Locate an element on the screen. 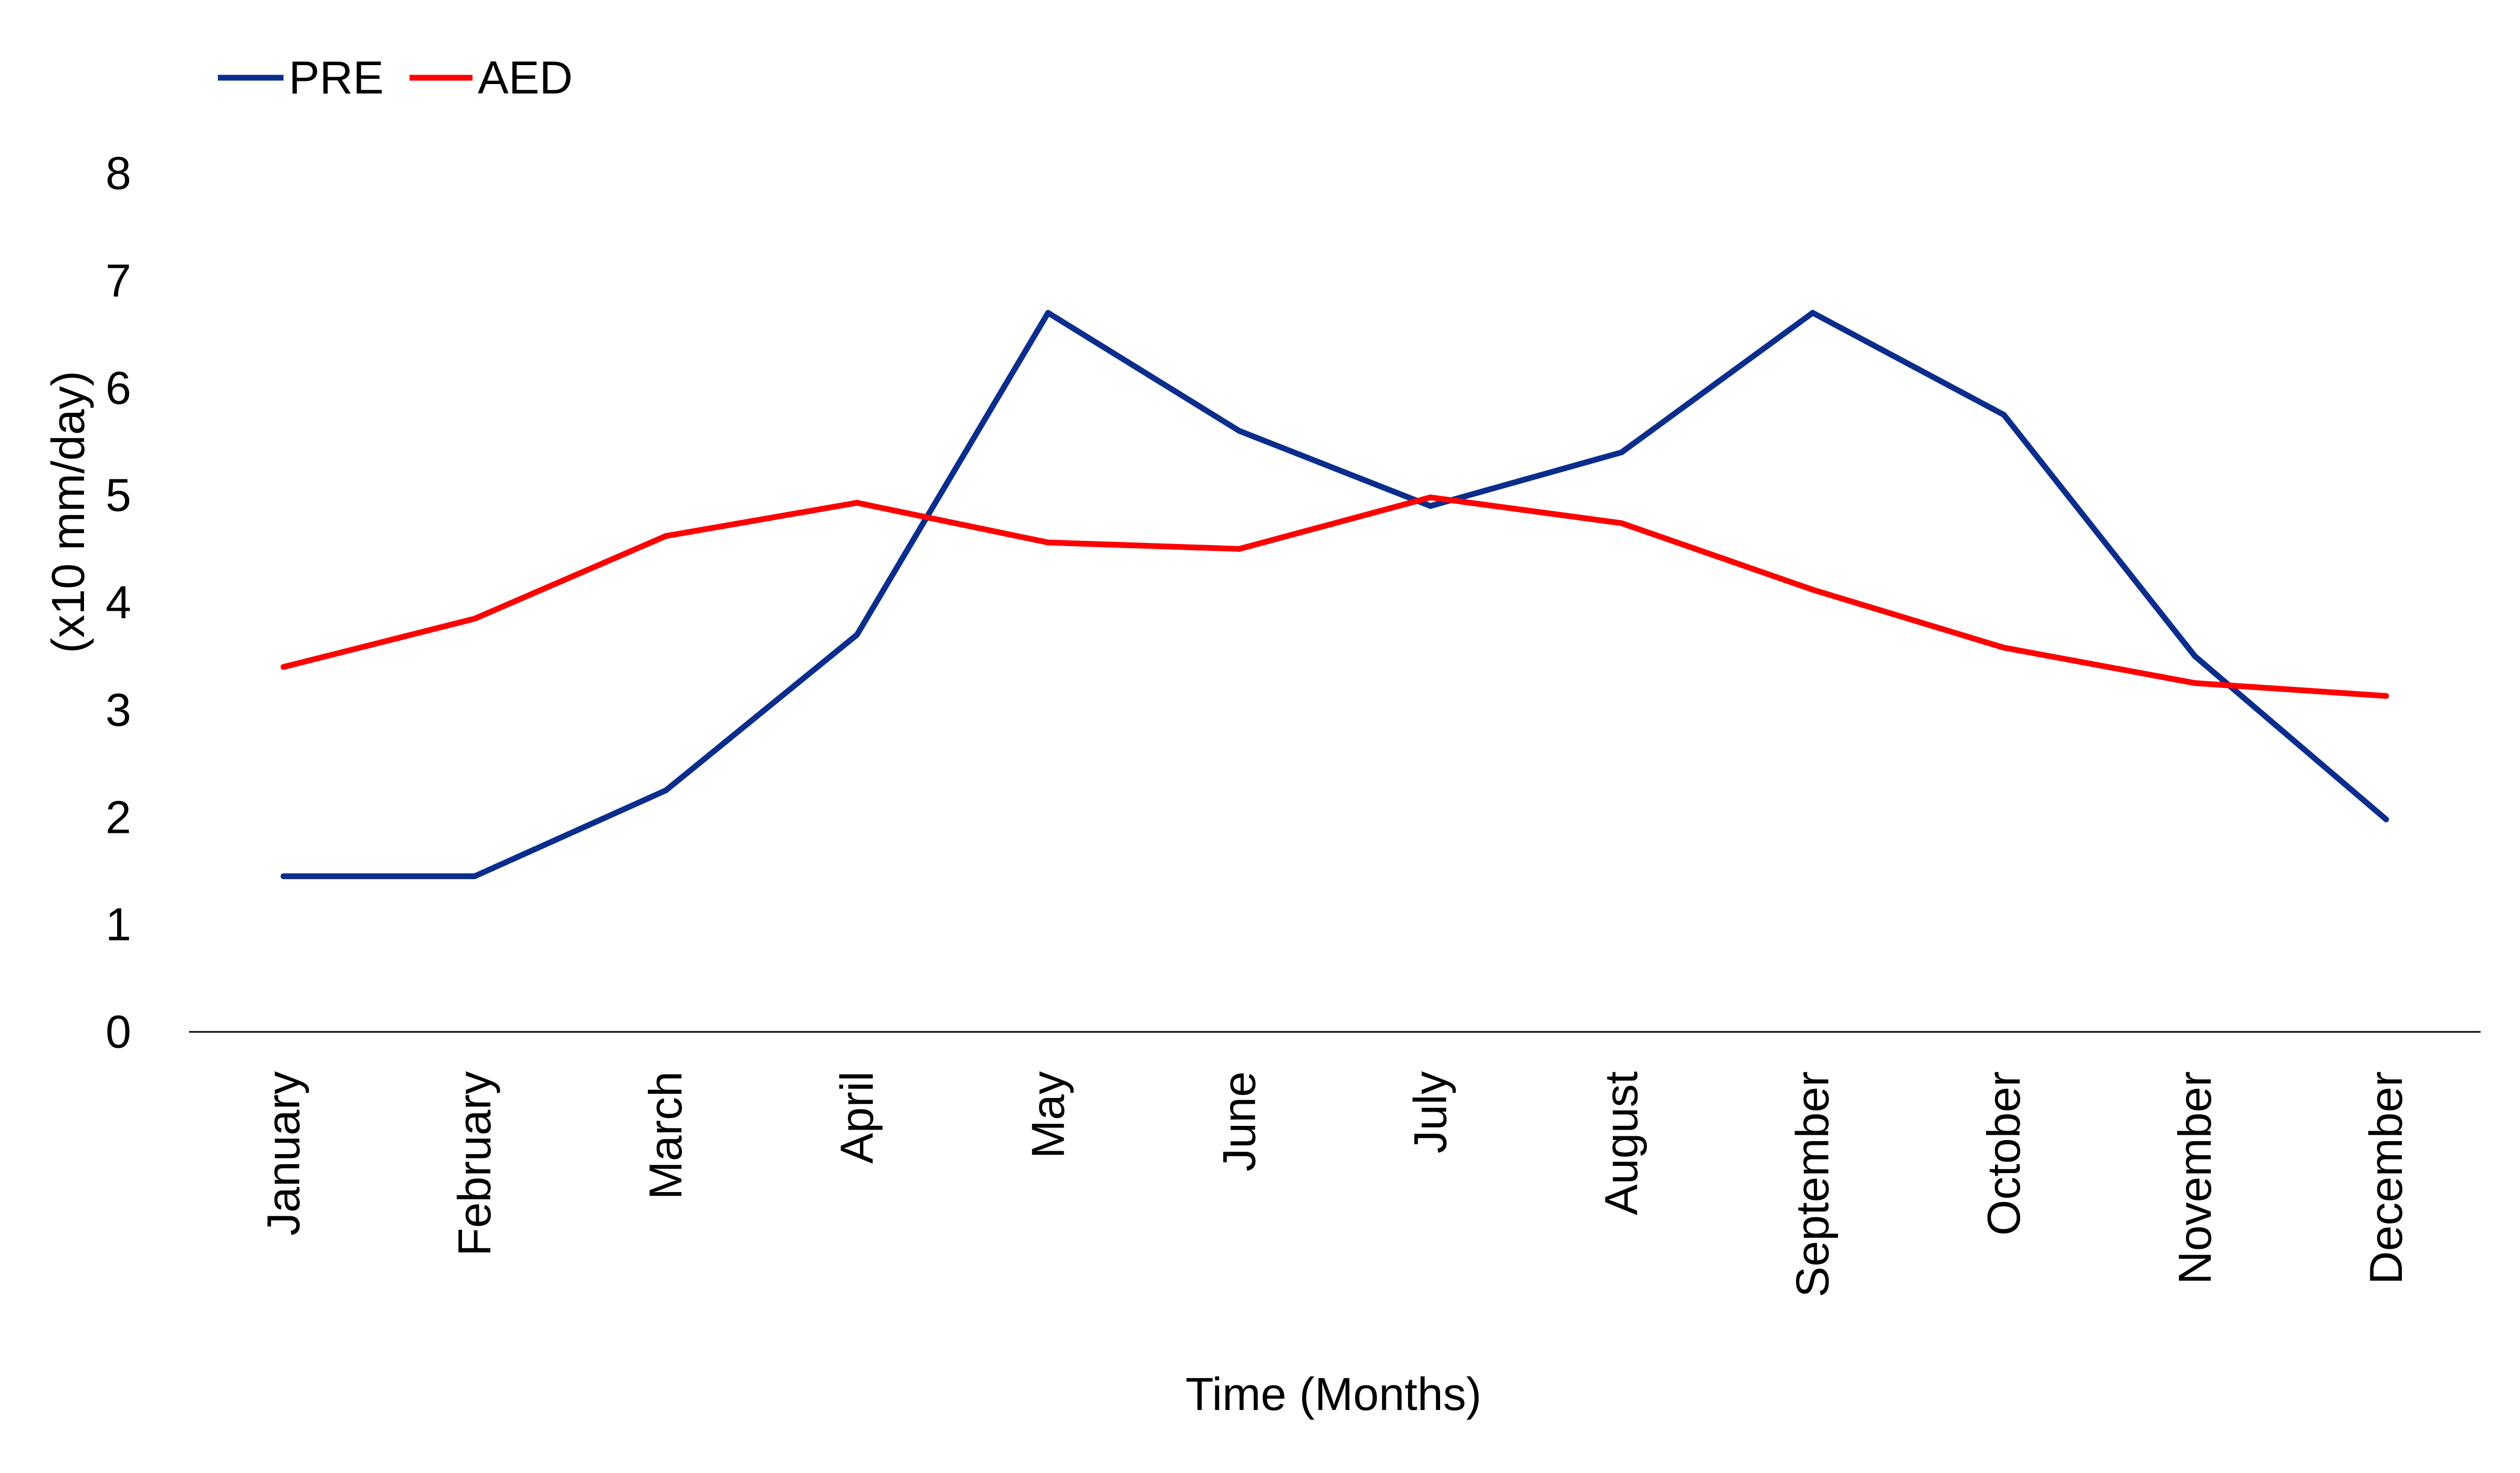 This screenshot has width=2520, height=1473. y-tick-label: 6 is located at coordinates (118, 388).